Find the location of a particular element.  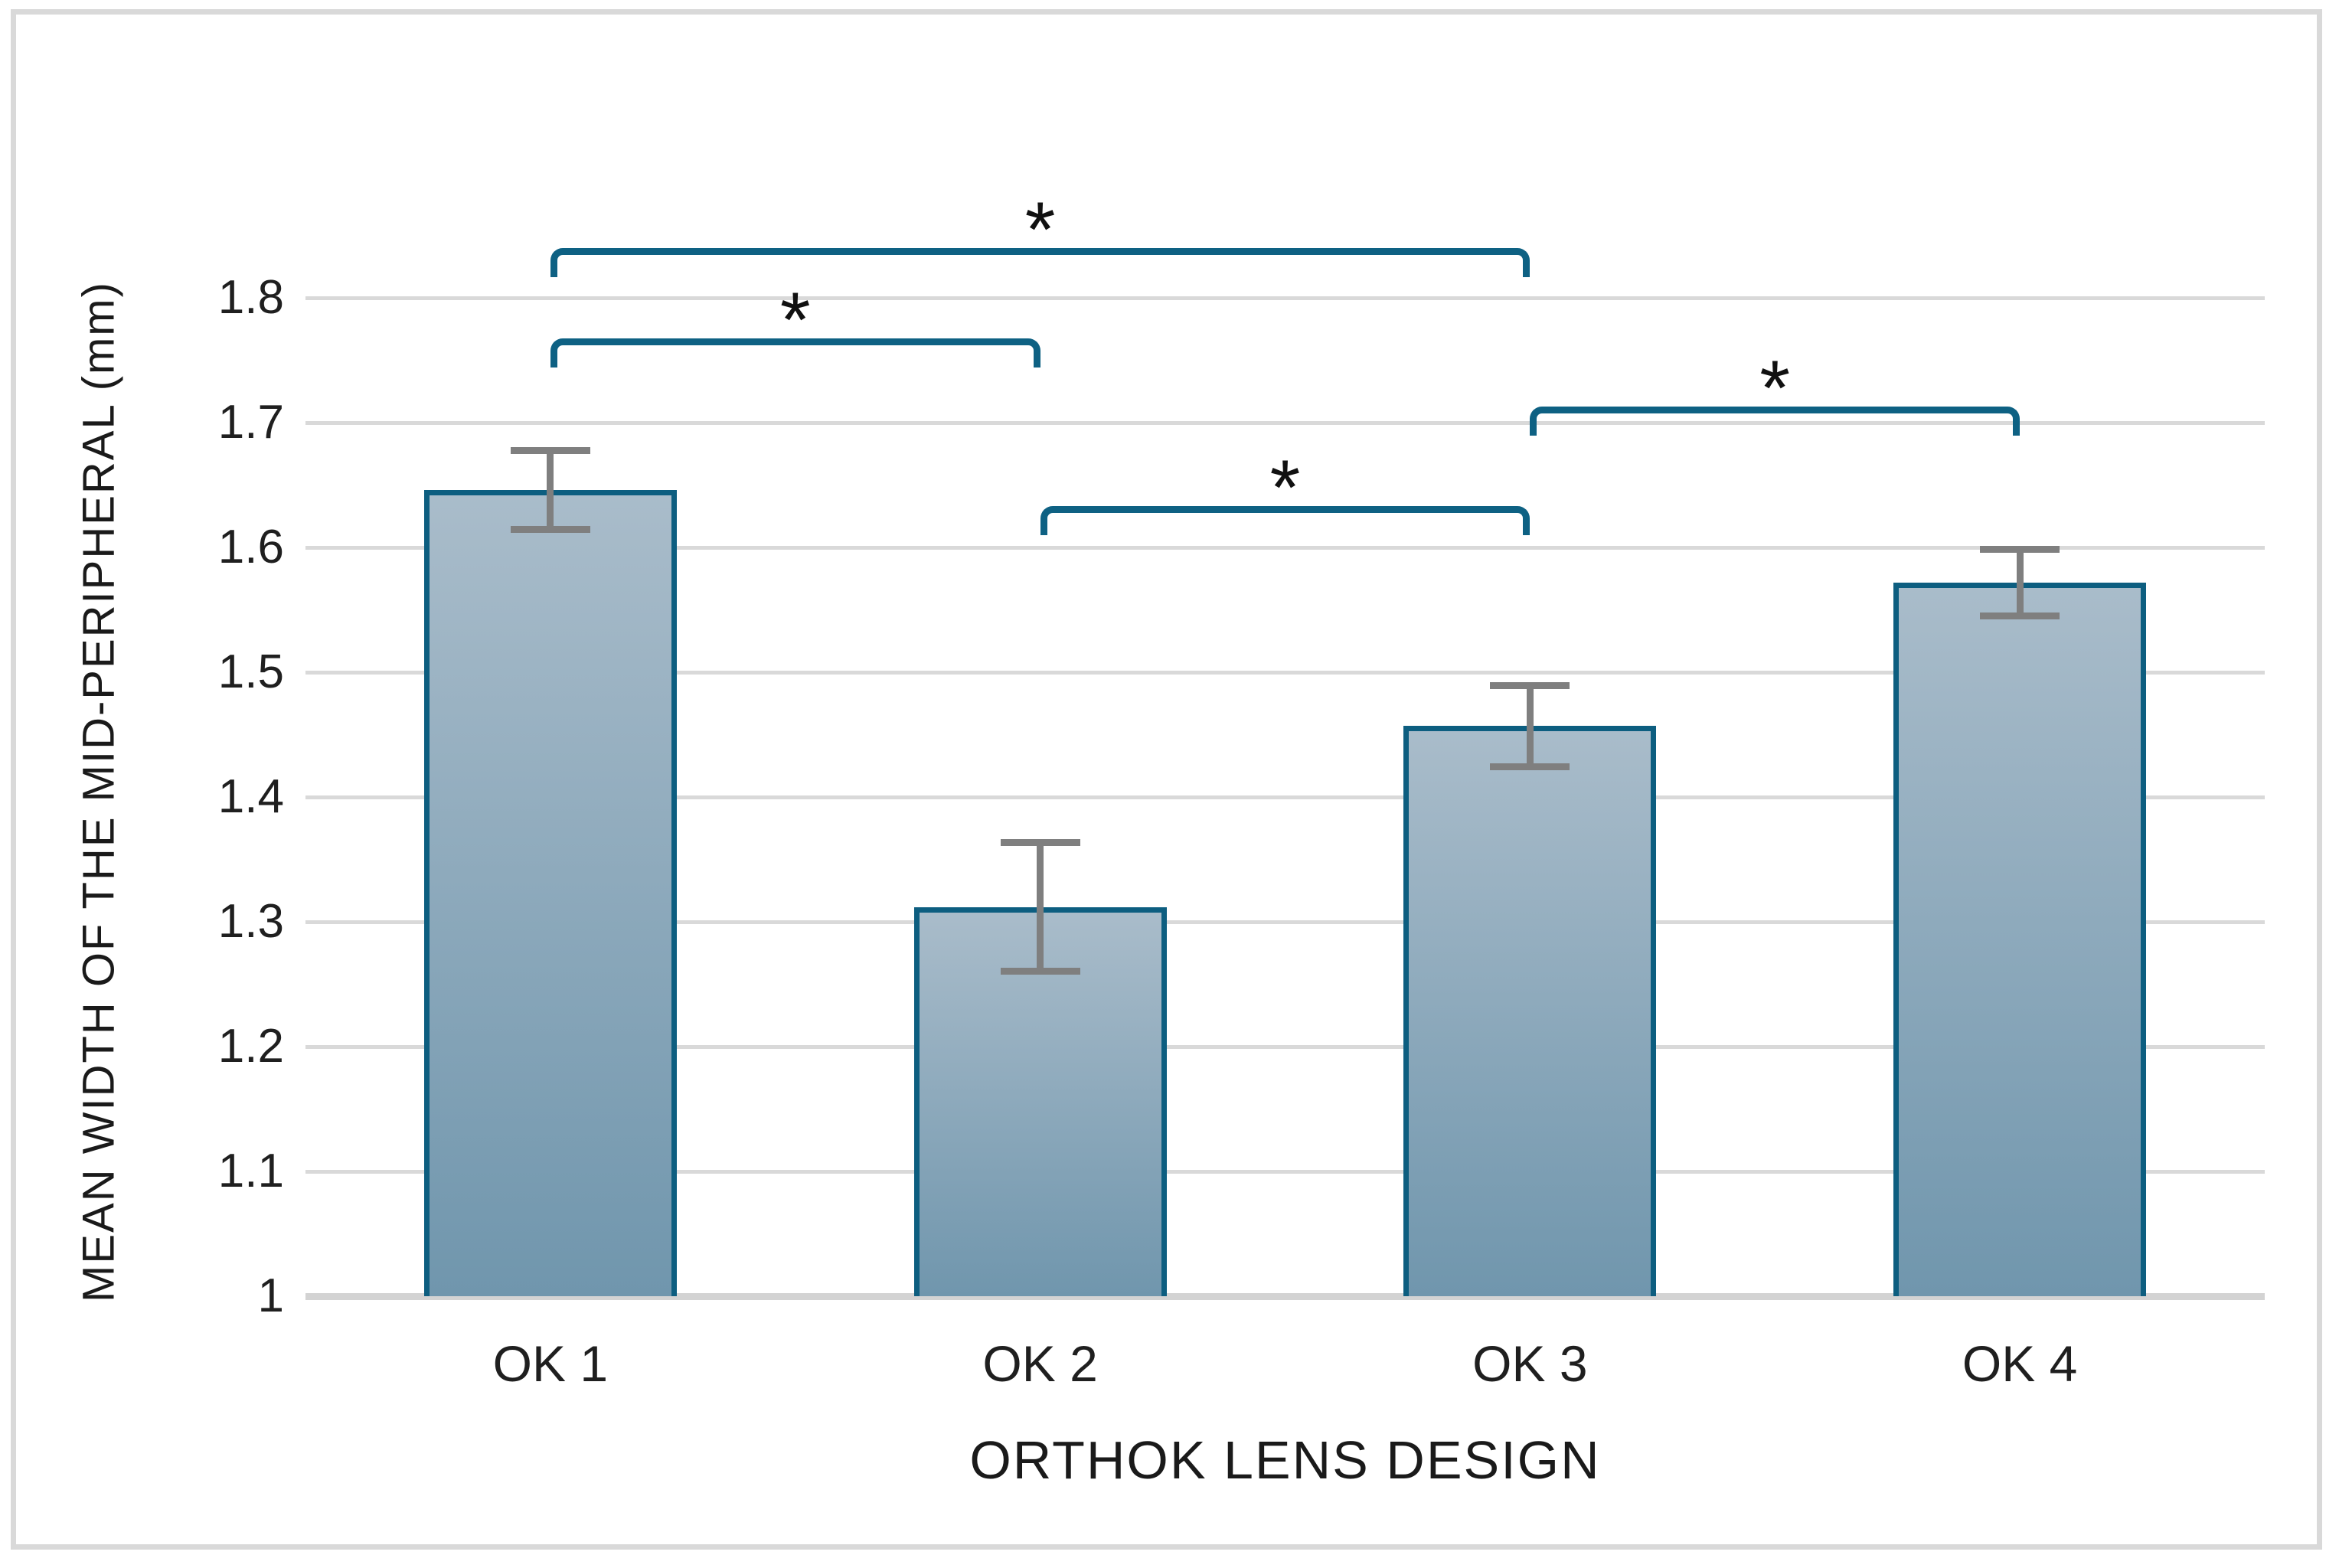

y-tick-label: 1.5 is located at coordinates (250, 672).